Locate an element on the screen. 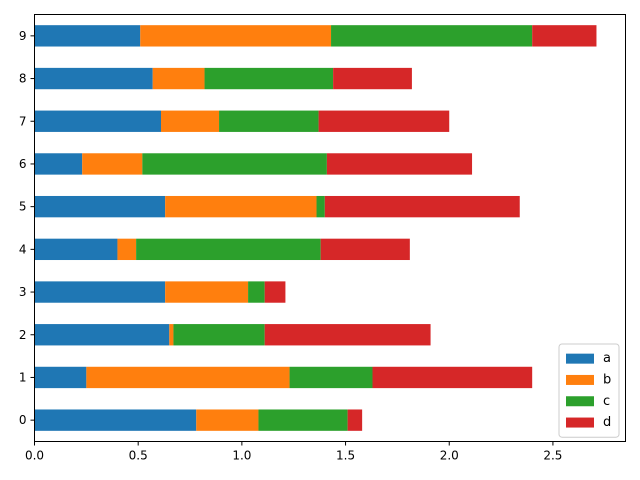 This screenshot has height=480, width=640. y-tick-label-0: 0 is located at coordinates (23, 420).